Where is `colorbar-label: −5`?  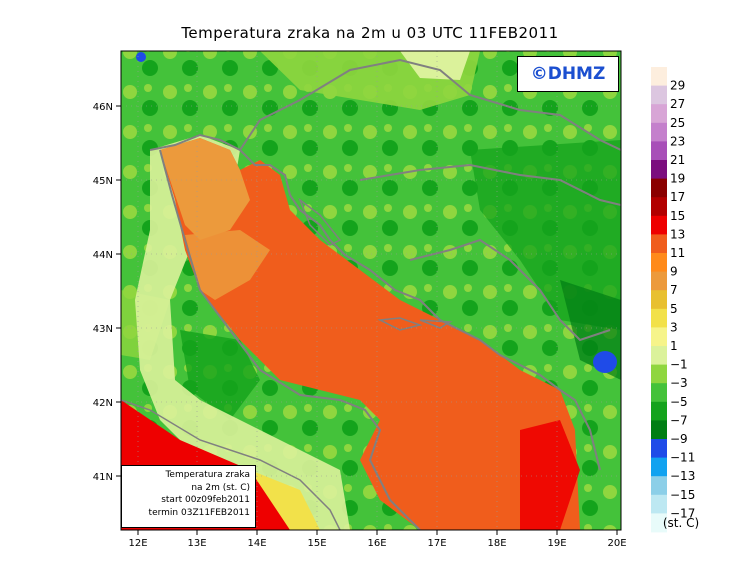 colorbar-label: −5 is located at coordinates (679, 402).